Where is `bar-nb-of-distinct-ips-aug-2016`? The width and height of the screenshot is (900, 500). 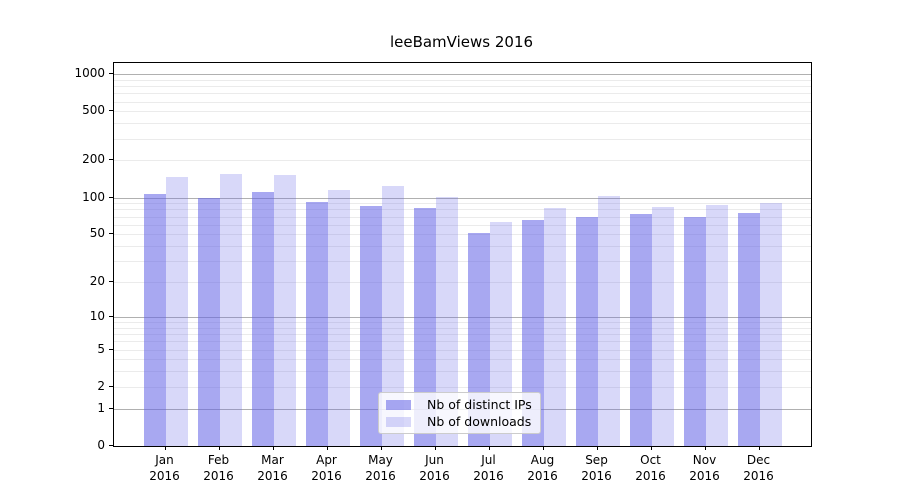
bar-nb-of-distinct-ips-aug-2016 is located at coordinates (532, 333).